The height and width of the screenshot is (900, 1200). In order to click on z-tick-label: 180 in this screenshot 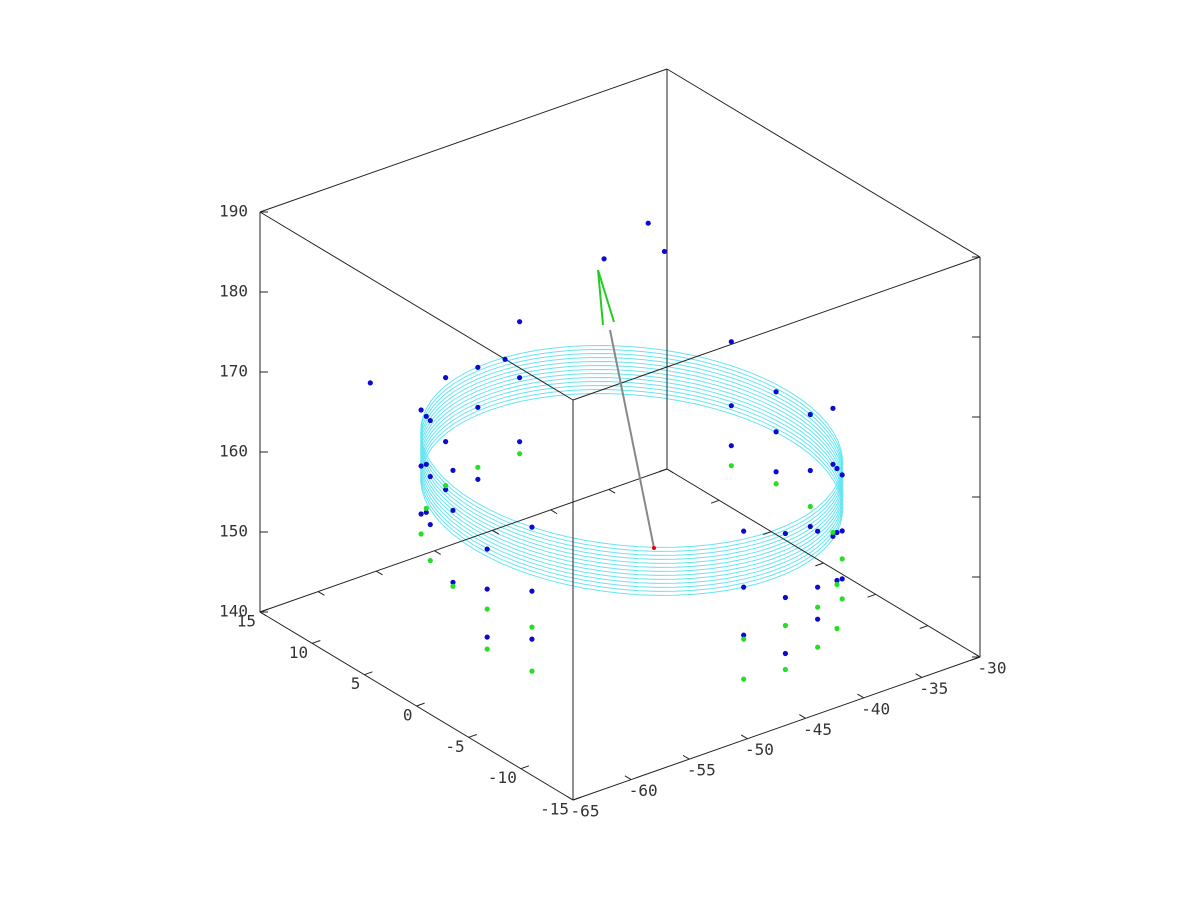, I will do `click(233, 291)`.